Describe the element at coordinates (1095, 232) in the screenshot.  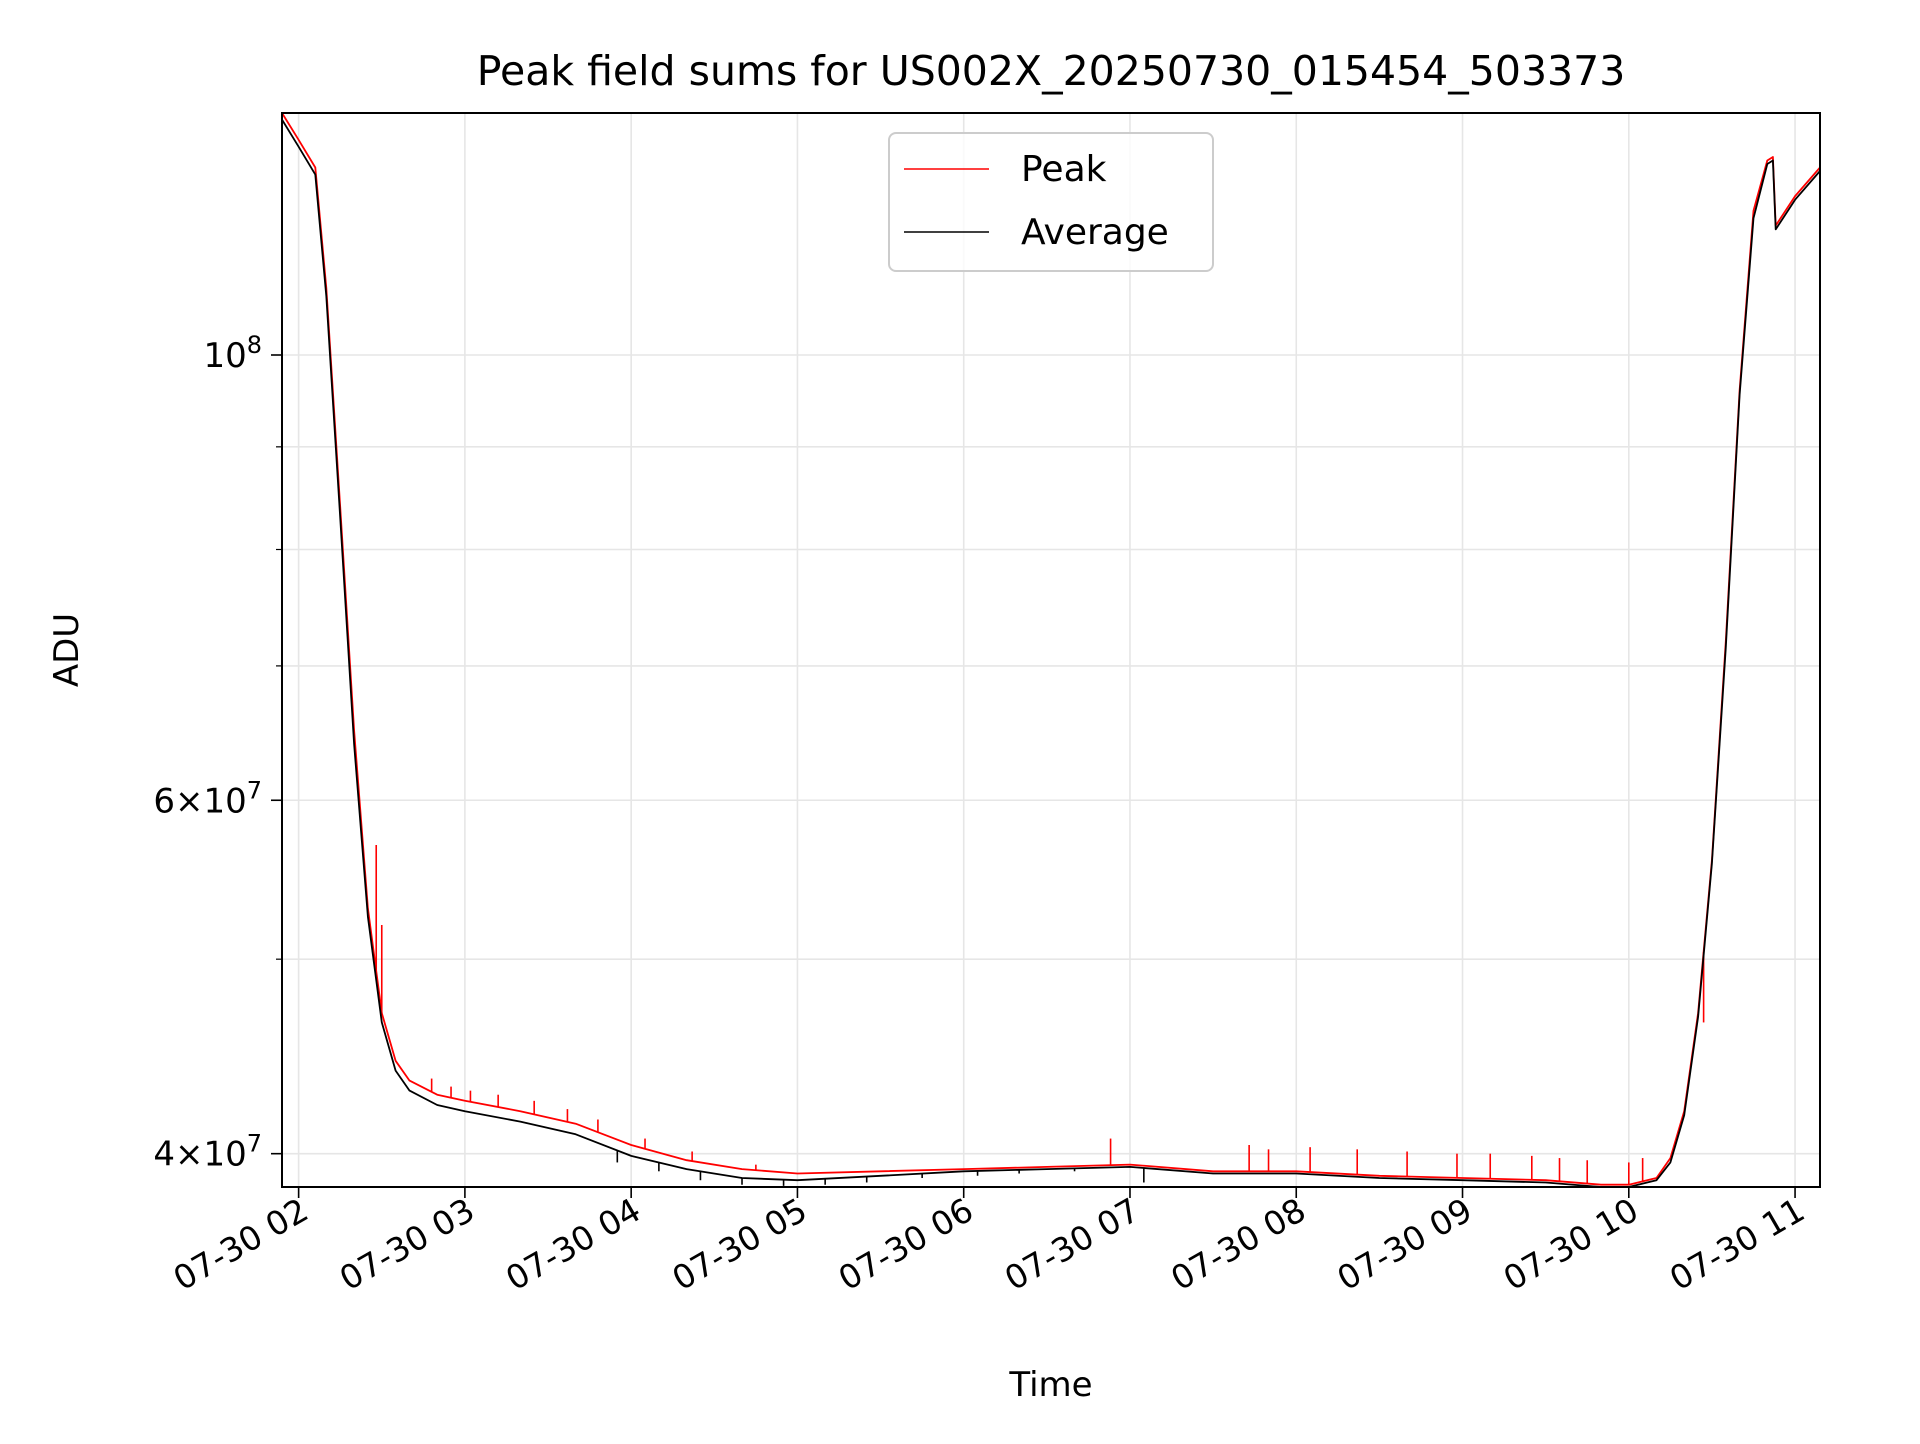
I see `legend-label-average: Average` at that location.